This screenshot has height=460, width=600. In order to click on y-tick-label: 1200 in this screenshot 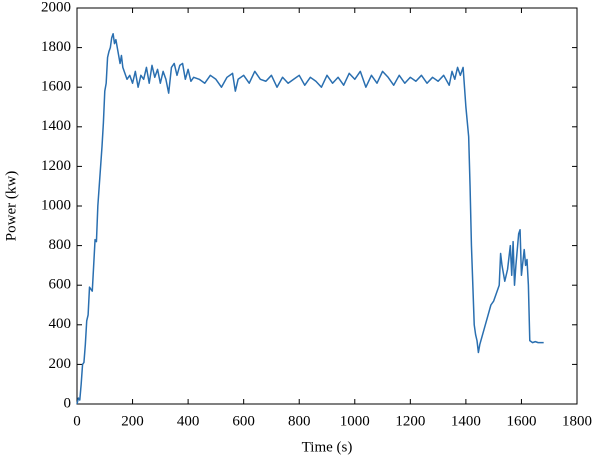, I will do `click(56, 166)`.